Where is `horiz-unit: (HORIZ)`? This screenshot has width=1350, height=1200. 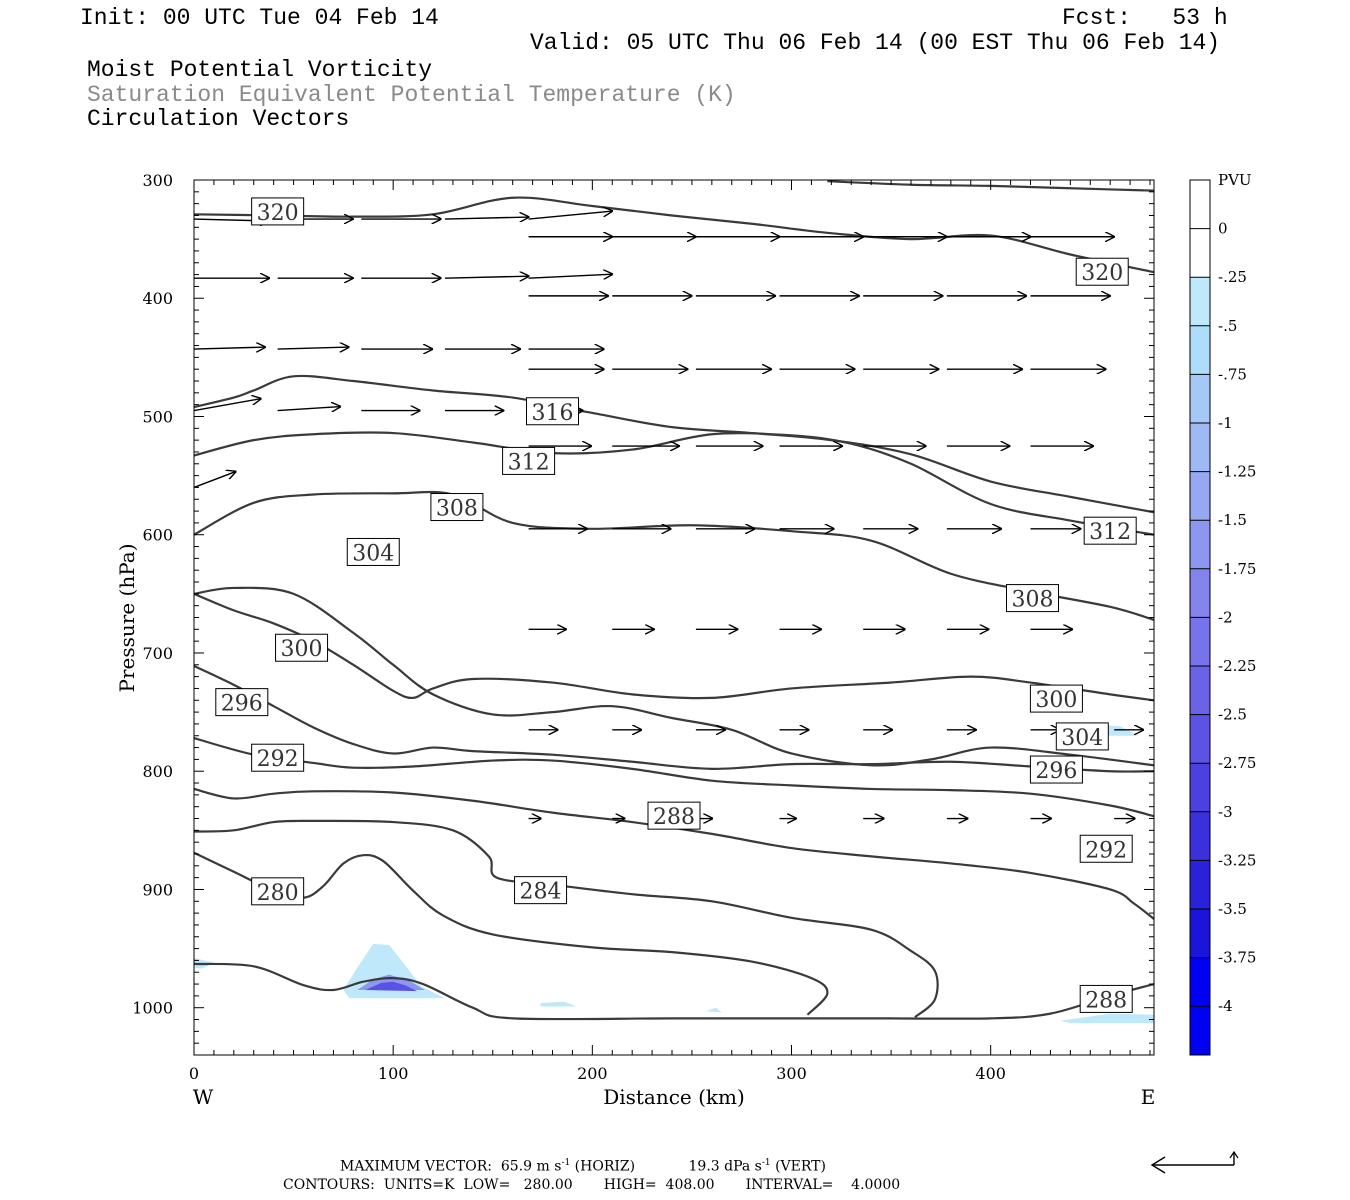 horiz-unit: (HORIZ) is located at coordinates (605, 1166).